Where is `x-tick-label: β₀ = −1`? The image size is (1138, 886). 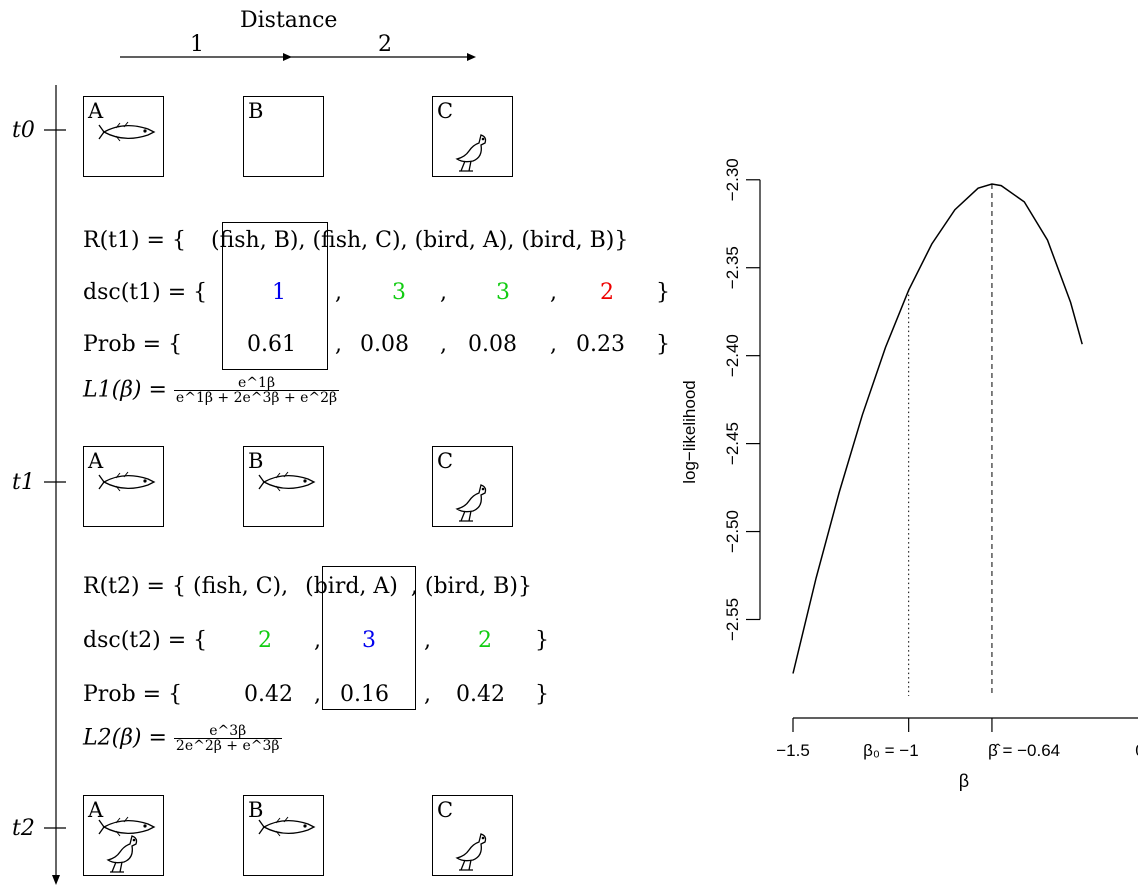 x-tick-label: β₀ = −1 is located at coordinates (891, 750).